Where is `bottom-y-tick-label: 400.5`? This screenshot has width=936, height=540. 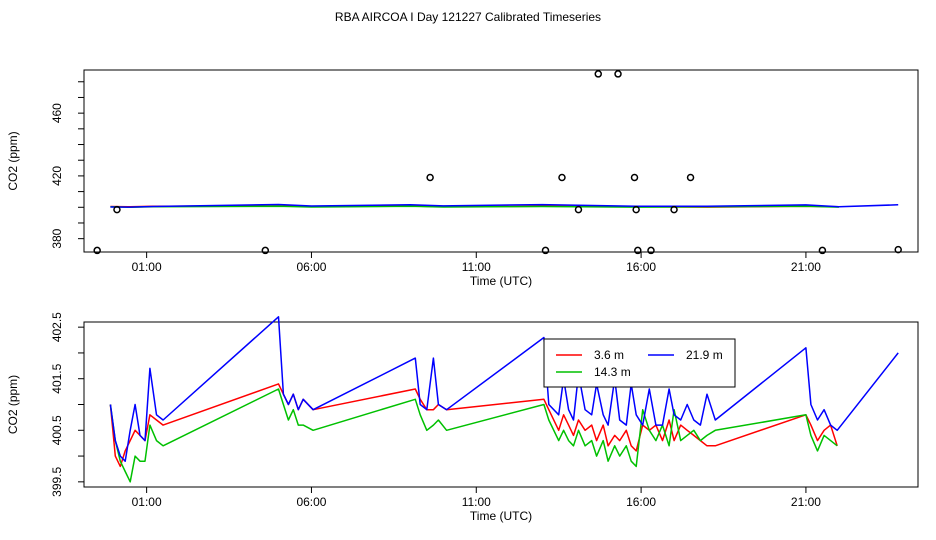 bottom-y-tick-label: 400.5 is located at coordinates (57, 430).